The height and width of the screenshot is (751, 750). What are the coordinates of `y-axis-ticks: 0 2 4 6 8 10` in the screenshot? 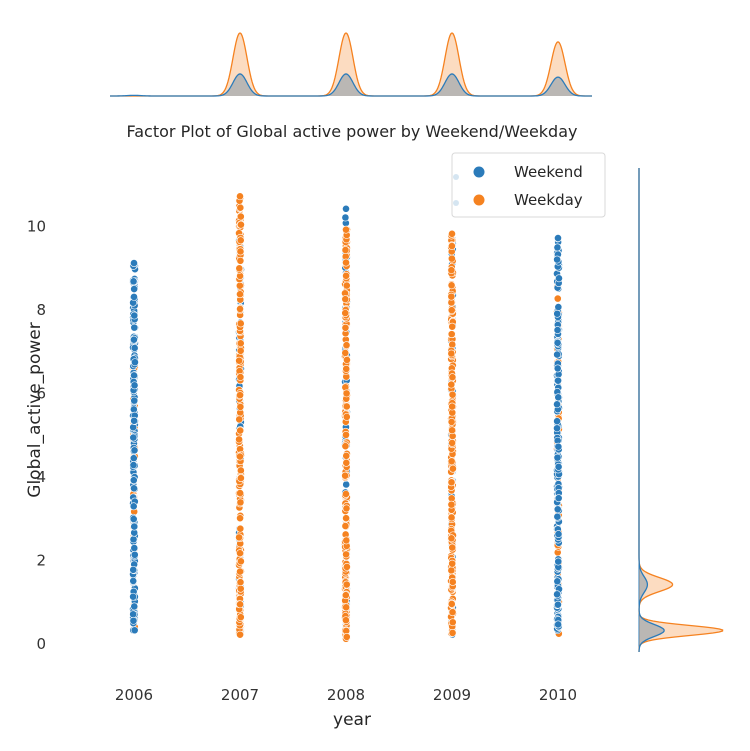 It's located at (36, 436).